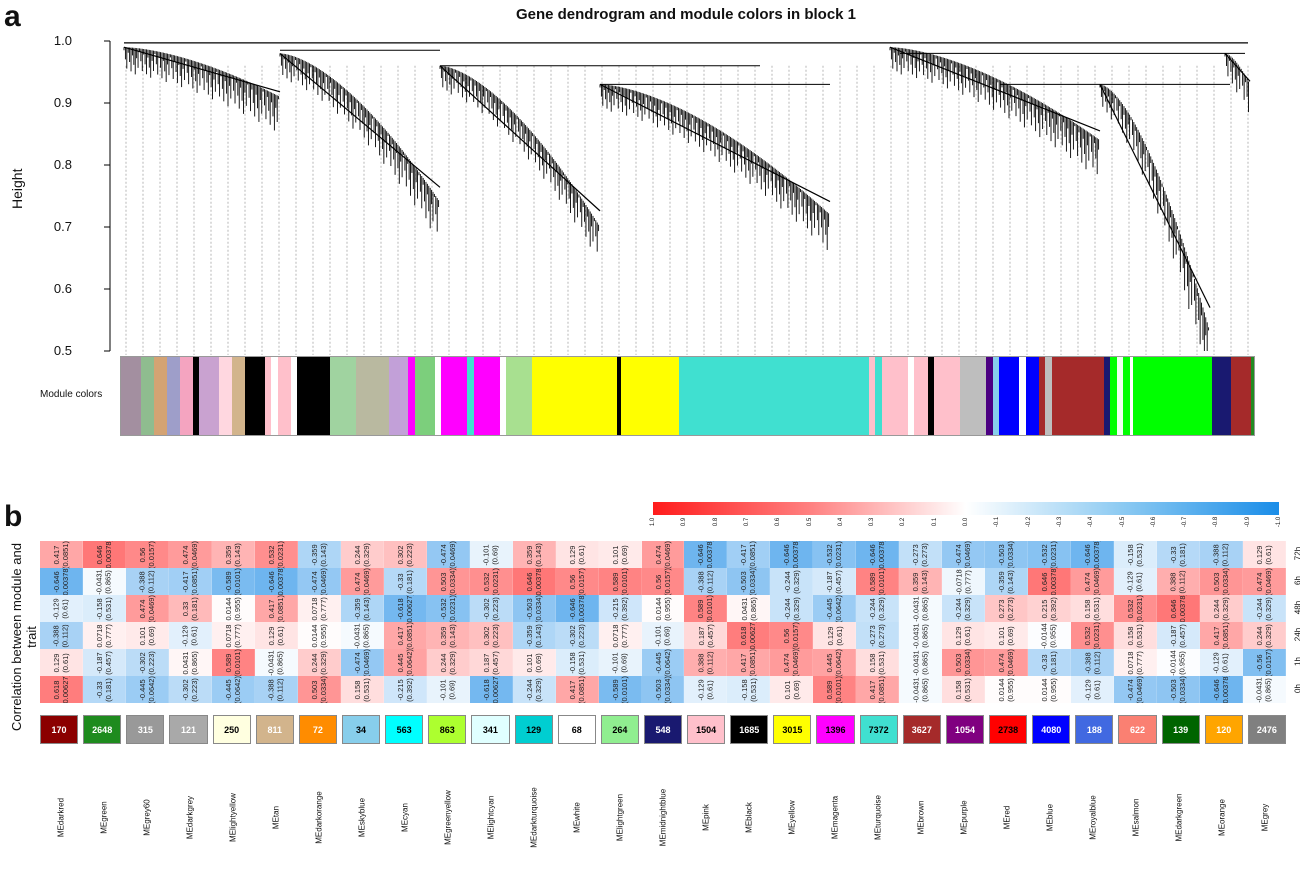 This screenshot has height=892, width=1300. I want to click on heatmap-cell: -0.618 (0.00627), so click(405, 608).